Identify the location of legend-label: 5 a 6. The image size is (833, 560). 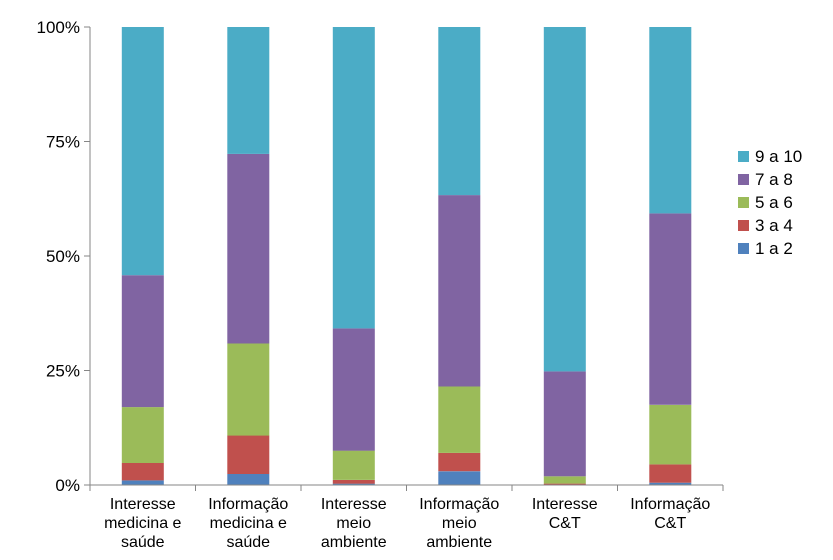
(774, 202).